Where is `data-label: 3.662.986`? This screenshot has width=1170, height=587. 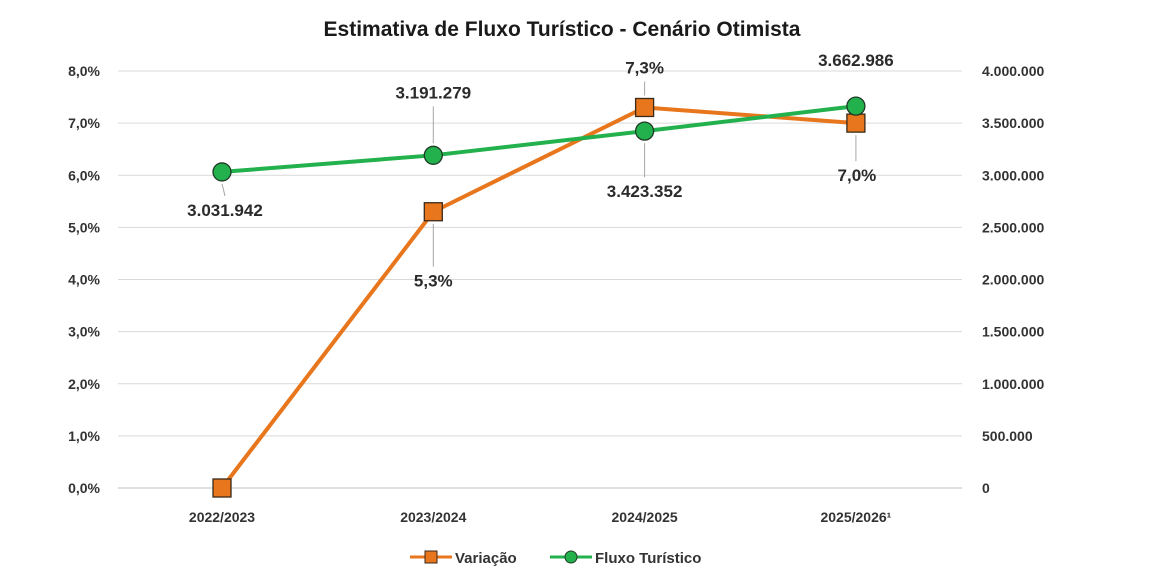 data-label: 3.662.986 is located at coordinates (856, 60).